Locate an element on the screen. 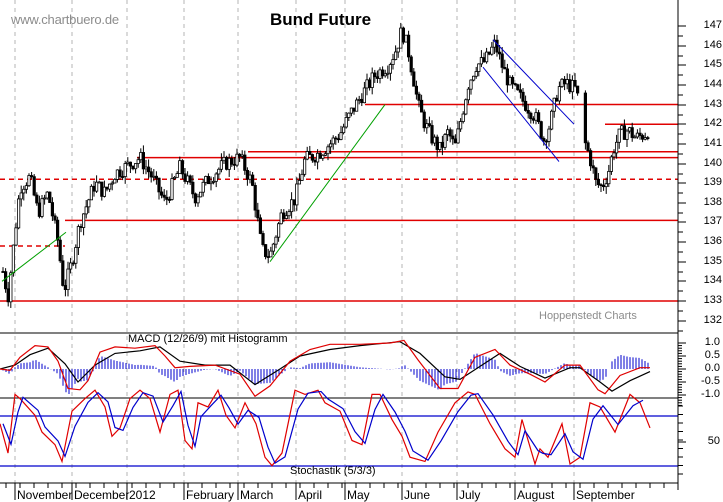 The height and width of the screenshot is (502, 723). y-label-price-4: 143 is located at coordinates (712, 104).